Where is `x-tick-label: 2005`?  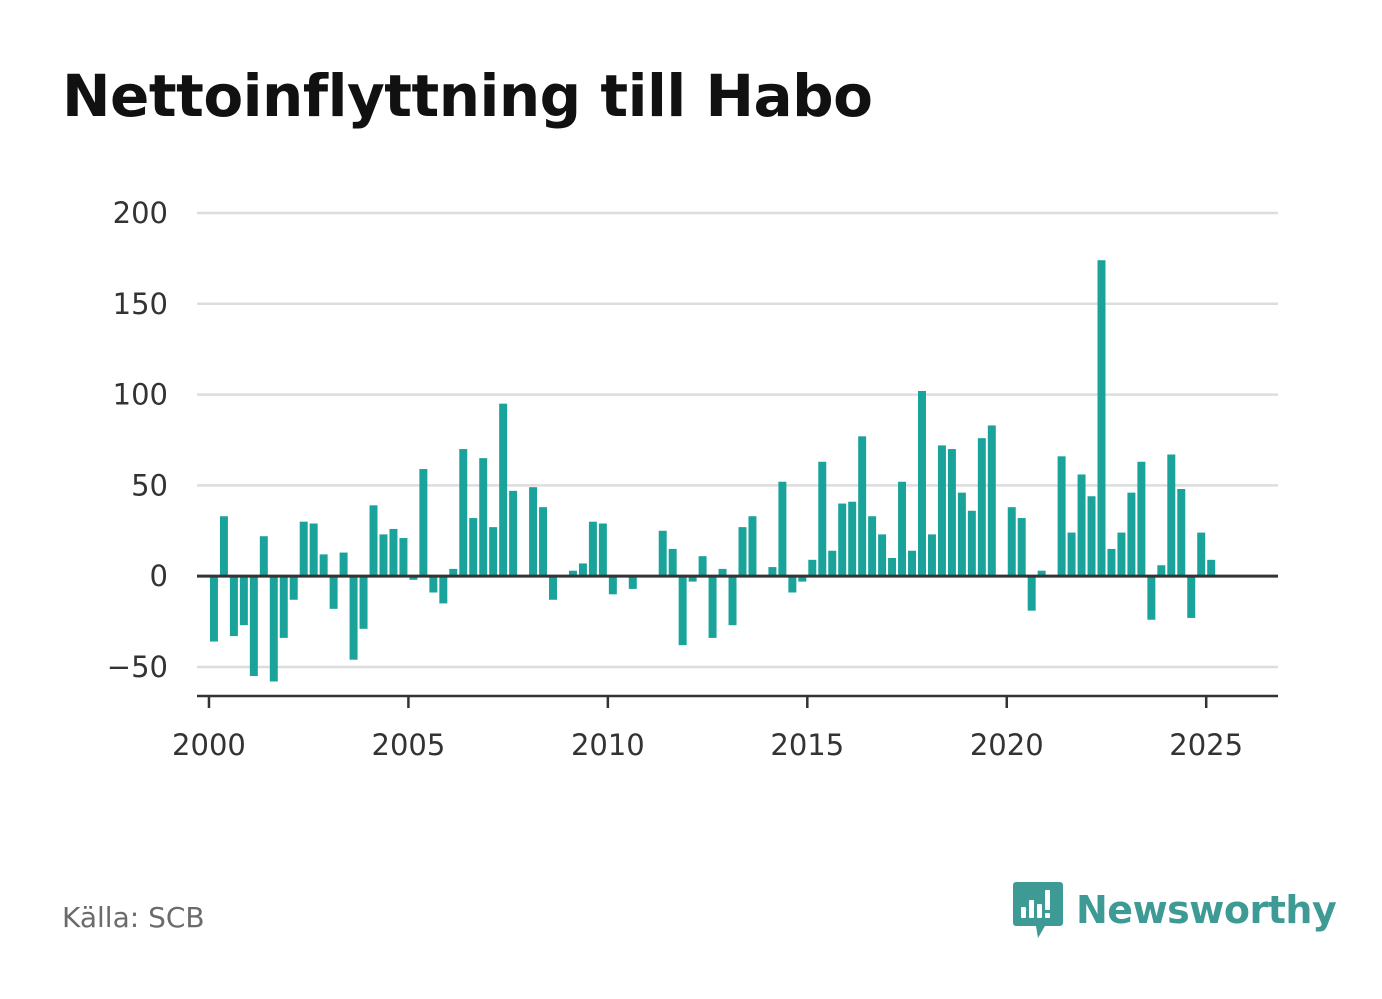
x-tick-label: 2005 is located at coordinates (409, 745).